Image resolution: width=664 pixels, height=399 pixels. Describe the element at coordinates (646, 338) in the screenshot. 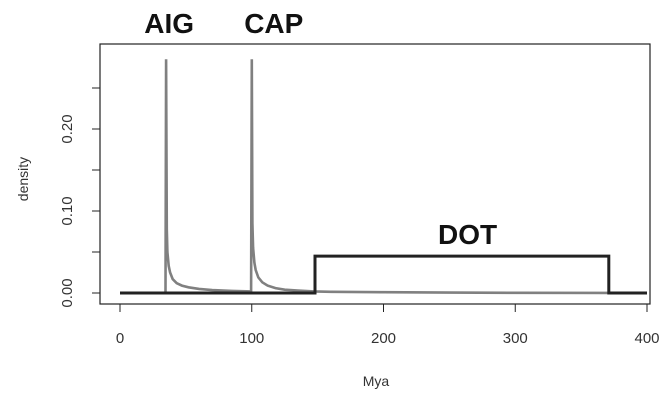

I see `x-tick-label: 400` at that location.